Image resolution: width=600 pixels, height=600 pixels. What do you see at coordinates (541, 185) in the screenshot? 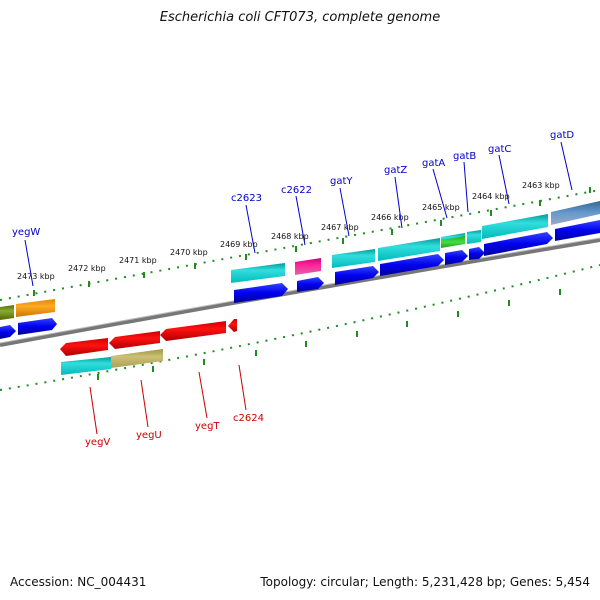
I see `kbp-label: 2463 kbp` at bounding box center [541, 185].